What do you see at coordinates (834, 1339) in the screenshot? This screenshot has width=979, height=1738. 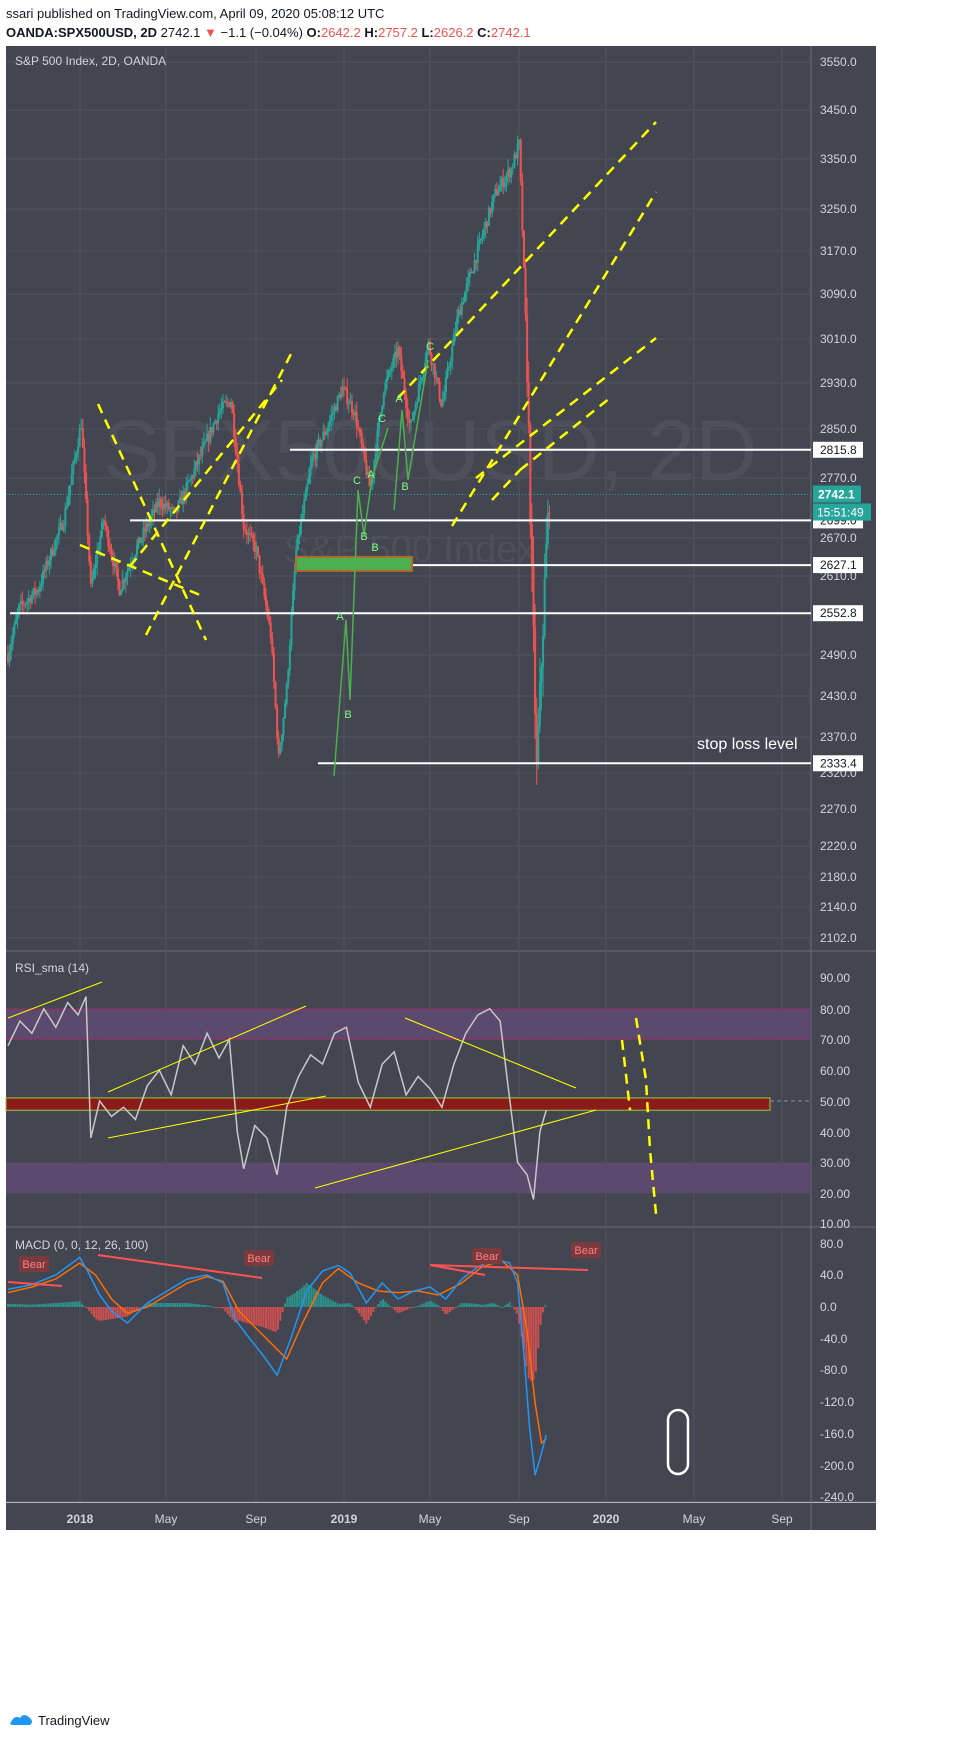 I see `macd-tick-label: -40.0` at bounding box center [834, 1339].